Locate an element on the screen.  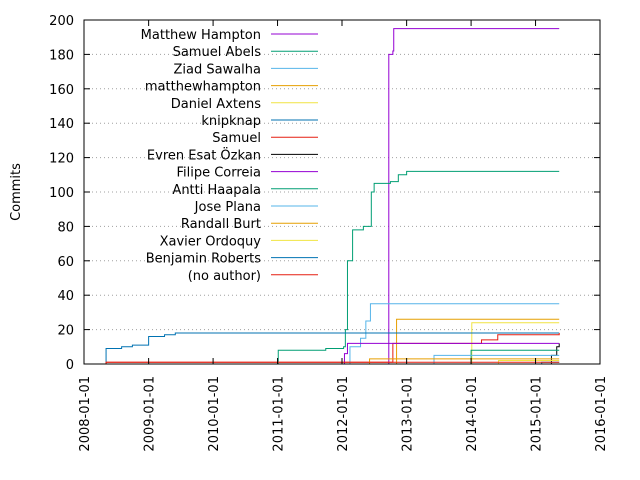
x-tick-label: 2009-01-01 is located at coordinates (150, 414).